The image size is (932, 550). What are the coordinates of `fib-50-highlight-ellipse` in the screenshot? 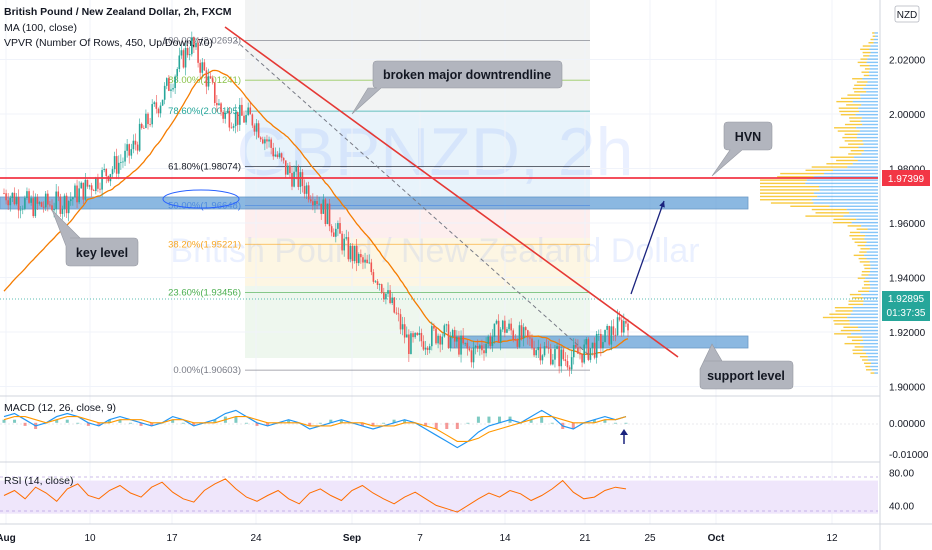 It's located at (201, 199).